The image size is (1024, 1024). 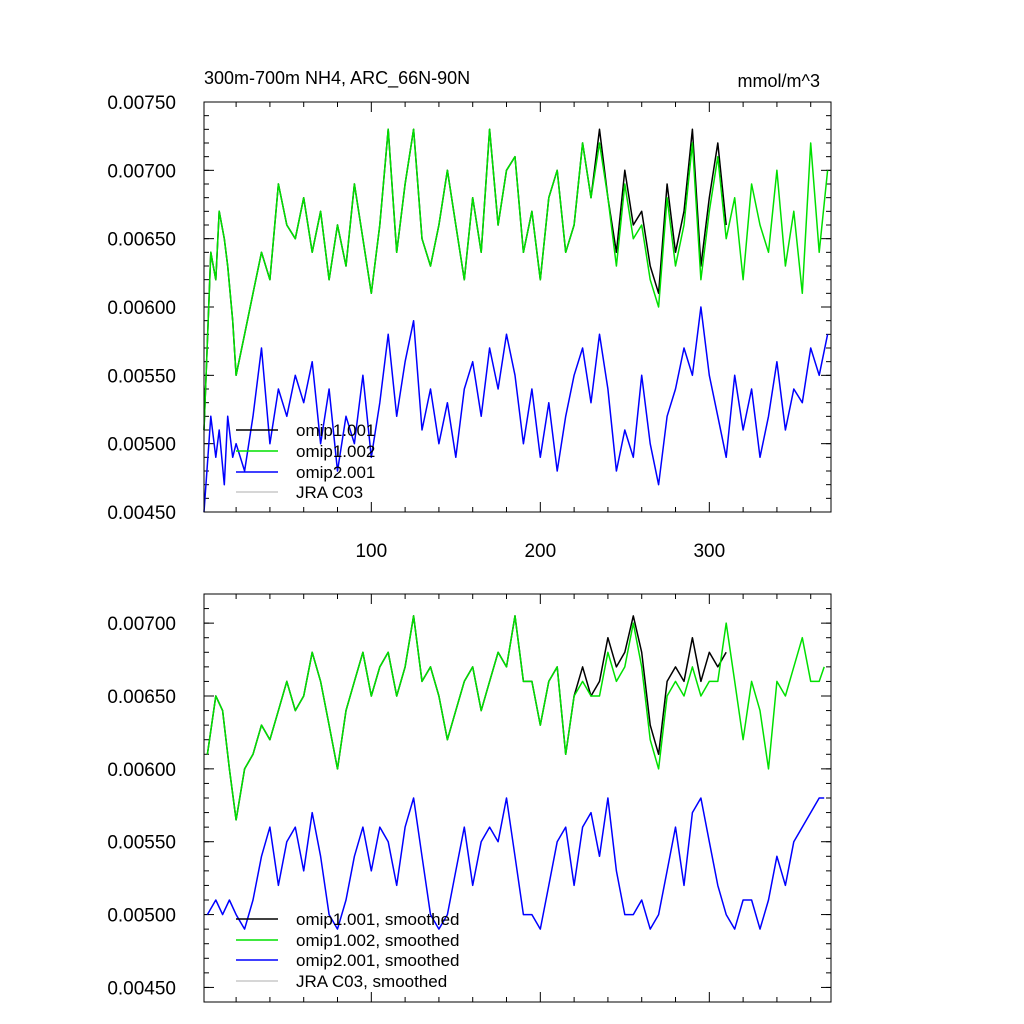 What do you see at coordinates (371, 551) in the screenshot?
I see `x-tick-label: 100` at bounding box center [371, 551].